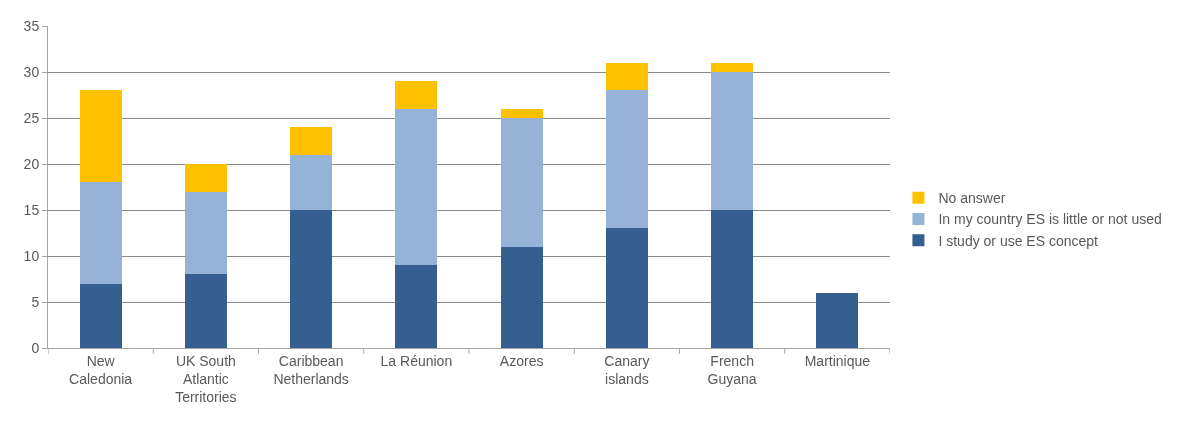  What do you see at coordinates (627, 369) in the screenshot?
I see `x-tick-label: Canary islands` at bounding box center [627, 369].